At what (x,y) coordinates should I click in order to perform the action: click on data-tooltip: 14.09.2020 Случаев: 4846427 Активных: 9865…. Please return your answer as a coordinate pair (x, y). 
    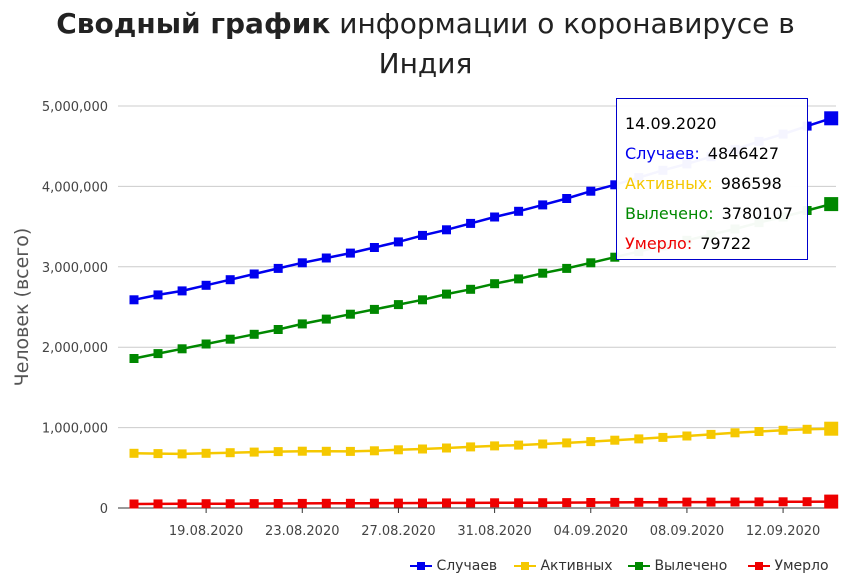
    Looking at the image, I should click on (712, 179).